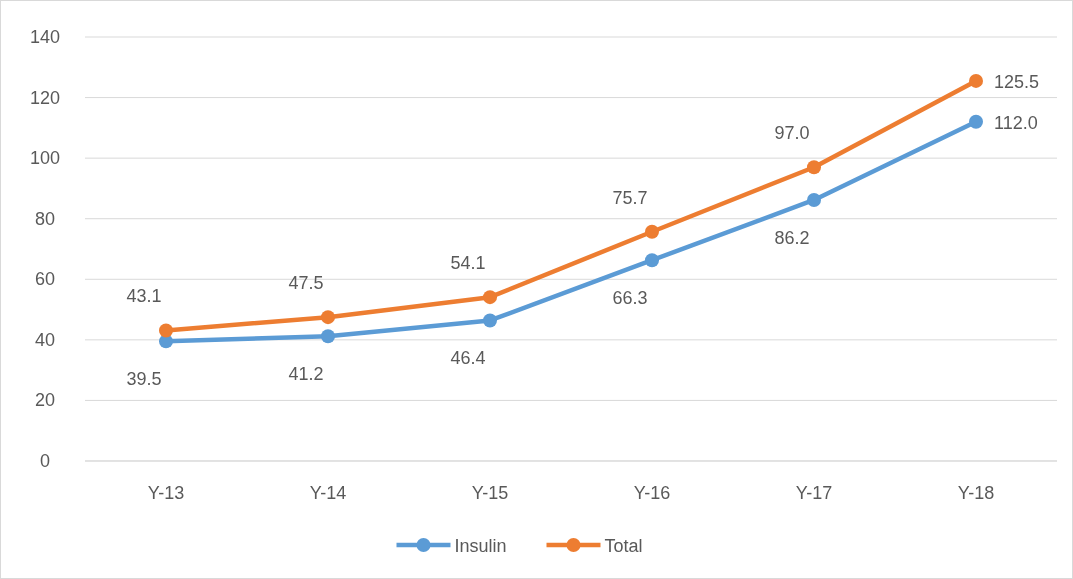 The height and width of the screenshot is (579, 1073). I want to click on x-tick-label: Y-16, so click(652, 493).